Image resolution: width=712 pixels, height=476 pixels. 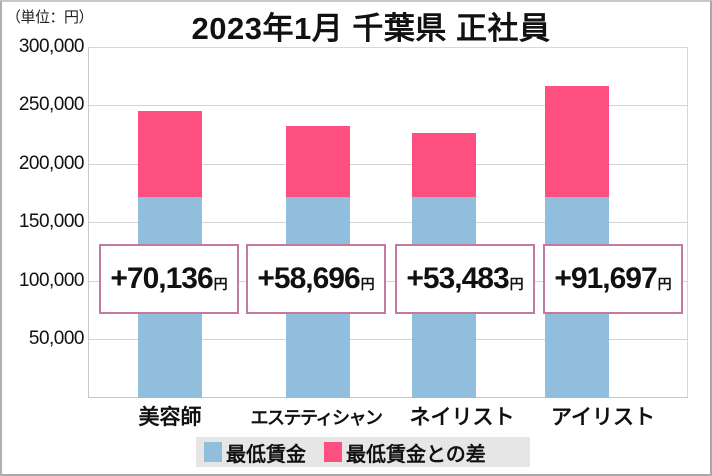 What do you see at coordinates (56, 338) in the screenshot?
I see `y-tick-50000: 50,000` at bounding box center [56, 338].